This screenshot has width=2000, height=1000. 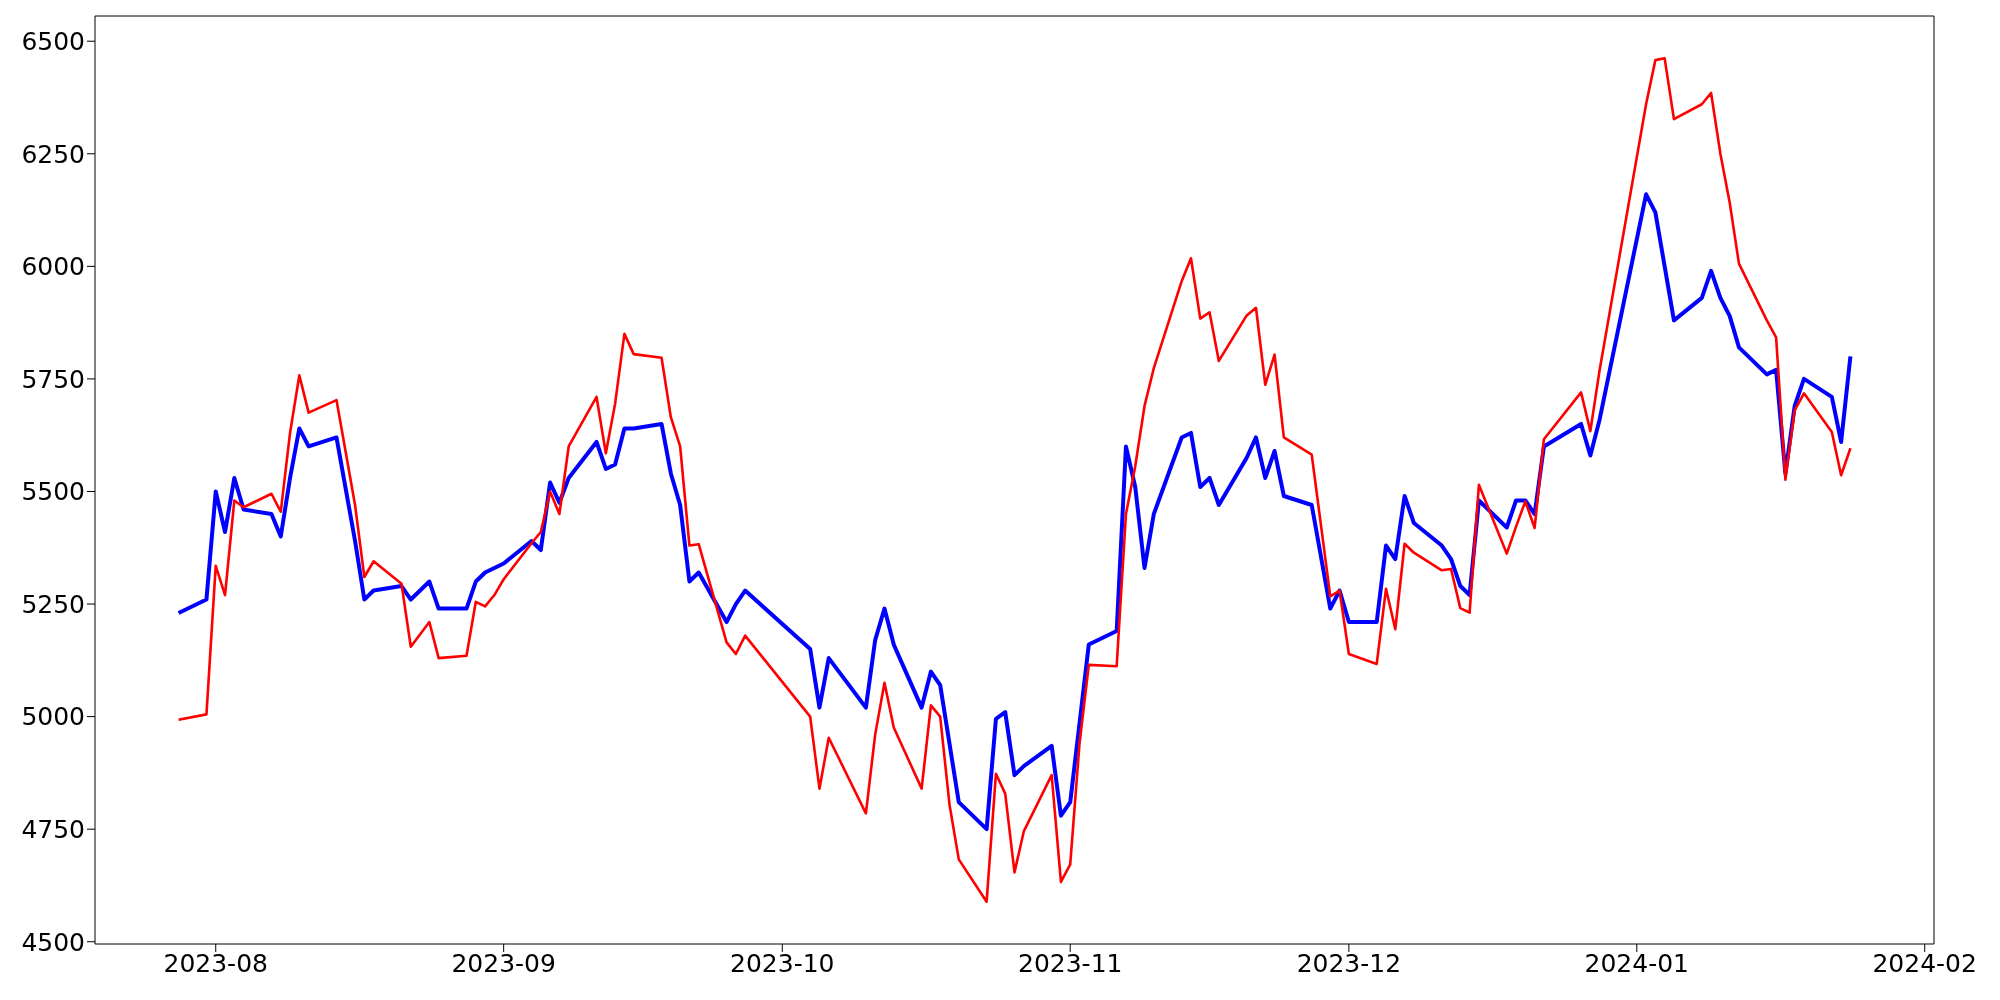 What do you see at coordinates (53, 379) in the screenshot?
I see `y-tick-label: 5750` at bounding box center [53, 379].